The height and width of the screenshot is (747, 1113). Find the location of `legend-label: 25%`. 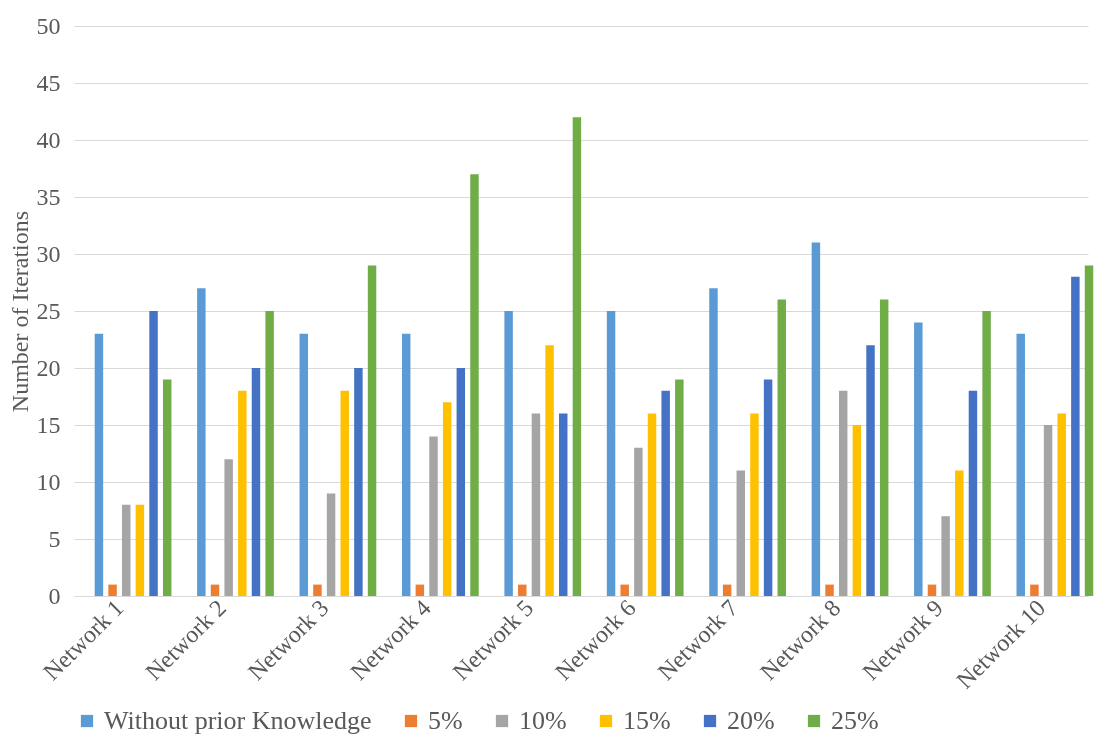

legend-label: 25% is located at coordinates (855, 720).